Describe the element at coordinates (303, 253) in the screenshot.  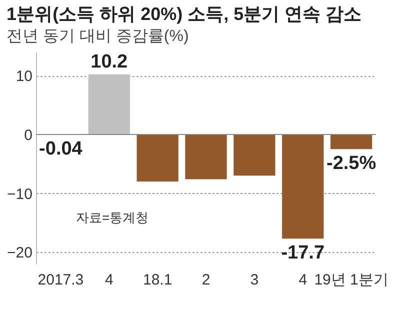
I see `data-label: -17.7` at that location.